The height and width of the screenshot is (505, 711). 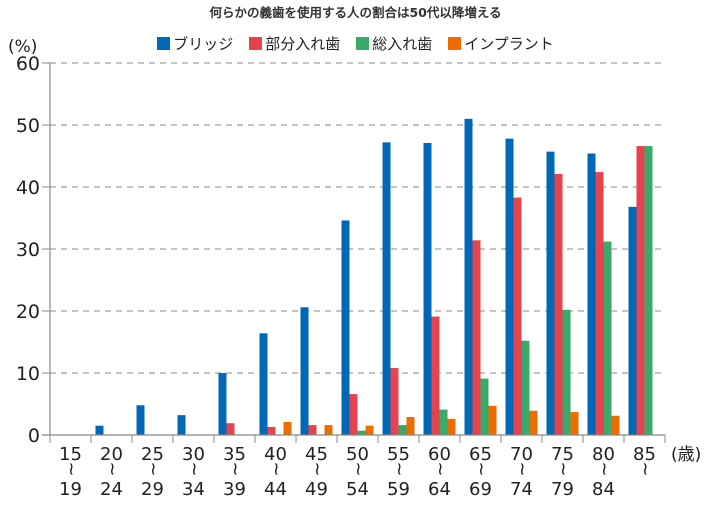 I want to click on x-category-from: 55, so click(x=398, y=454).